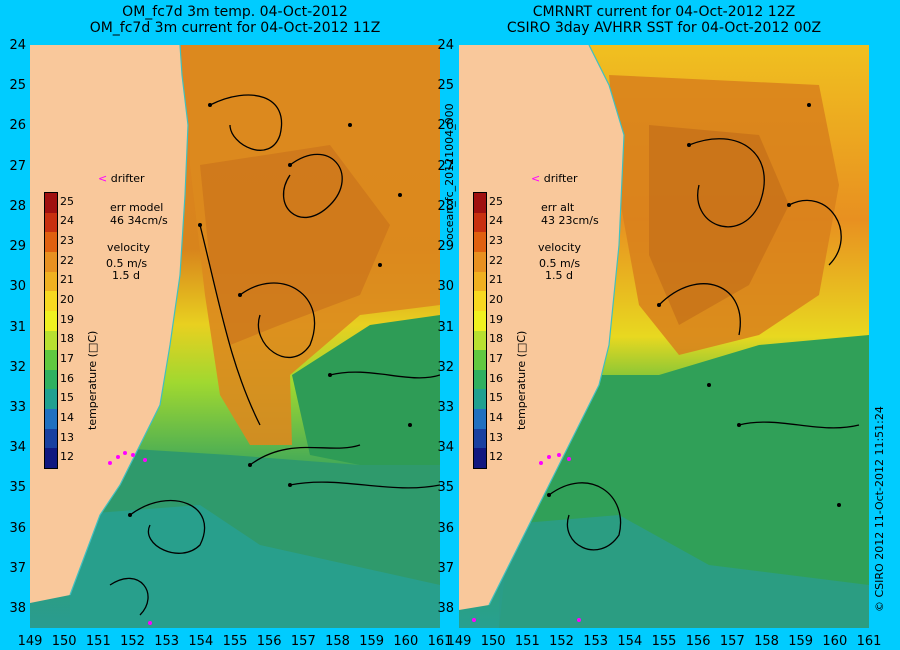 This screenshot has width=900, height=650. What do you see at coordinates (560, 263) in the screenshot?
I see `right-velocity-value: 0.5 m/s` at bounding box center [560, 263].